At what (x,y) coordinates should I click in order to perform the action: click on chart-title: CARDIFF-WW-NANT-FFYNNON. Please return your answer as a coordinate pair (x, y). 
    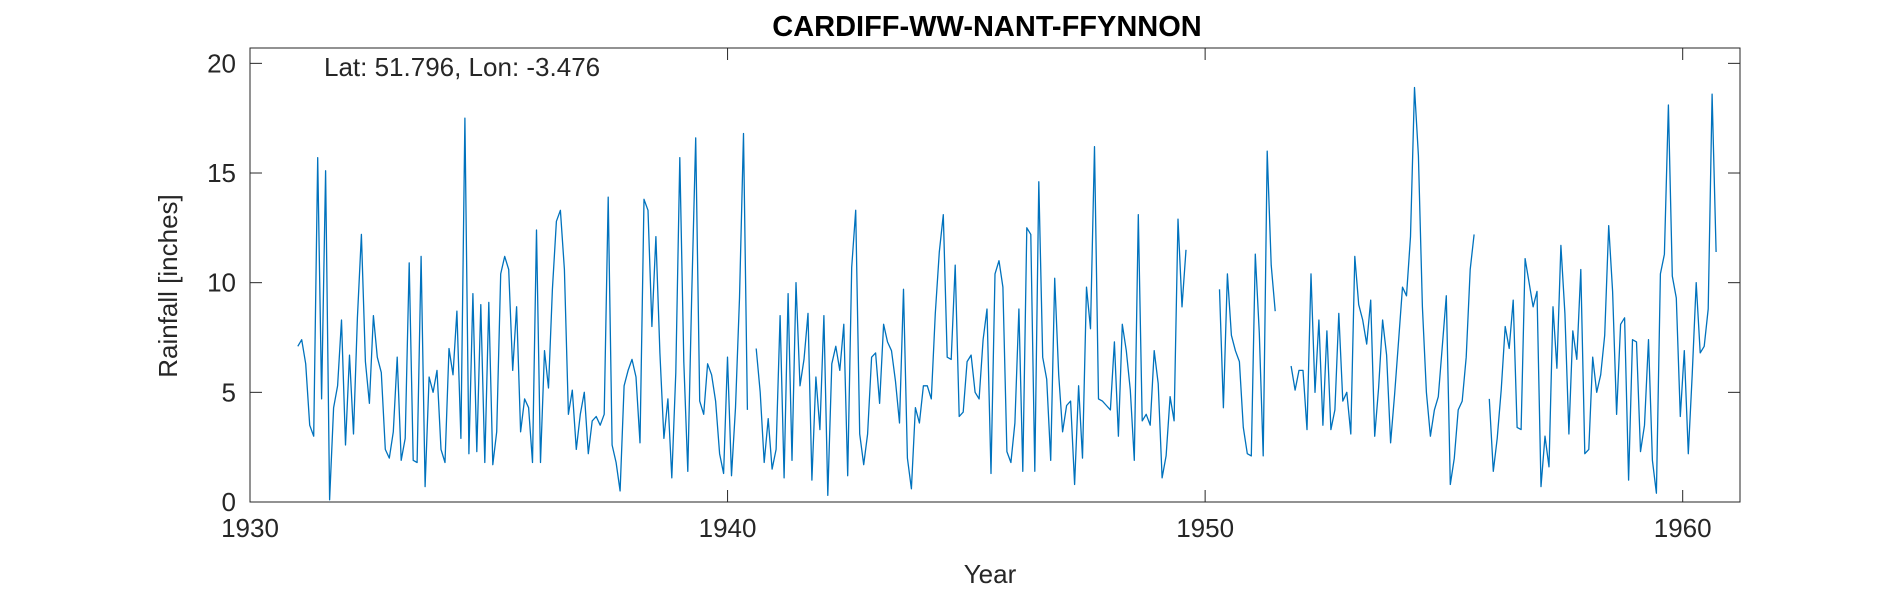
    Looking at the image, I should click on (987, 27).